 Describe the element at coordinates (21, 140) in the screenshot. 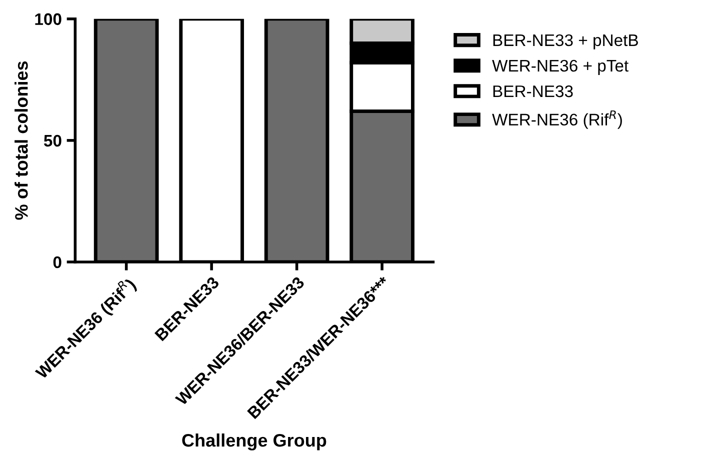

I see `y-axis-title: % of total colonies` at that location.